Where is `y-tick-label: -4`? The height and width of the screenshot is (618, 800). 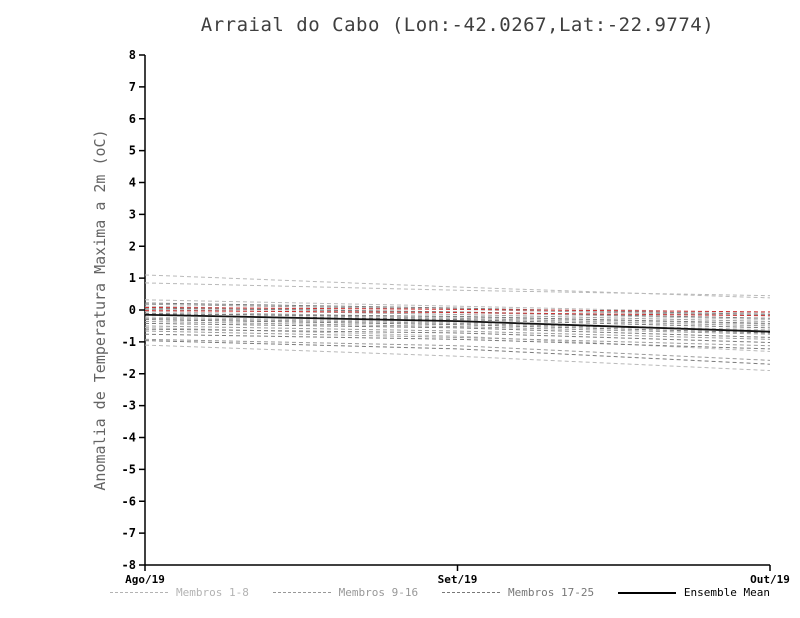 y-tick-label: -4 is located at coordinates (129, 438).